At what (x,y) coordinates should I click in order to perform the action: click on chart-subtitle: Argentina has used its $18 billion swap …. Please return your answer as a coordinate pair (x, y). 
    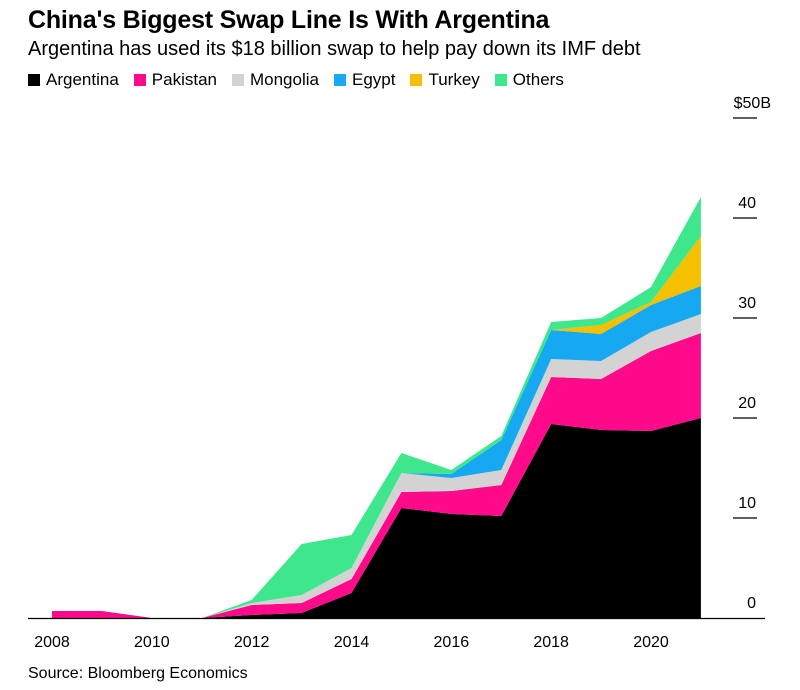
    Looking at the image, I should click on (334, 49).